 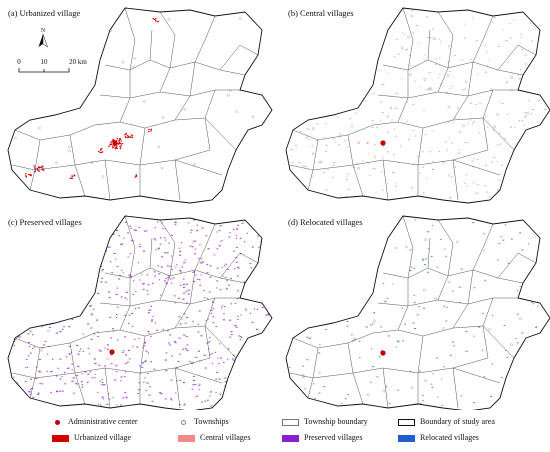 What do you see at coordinates (60, 438) in the screenshot?
I see `urbanized-swatch` at bounding box center [60, 438].